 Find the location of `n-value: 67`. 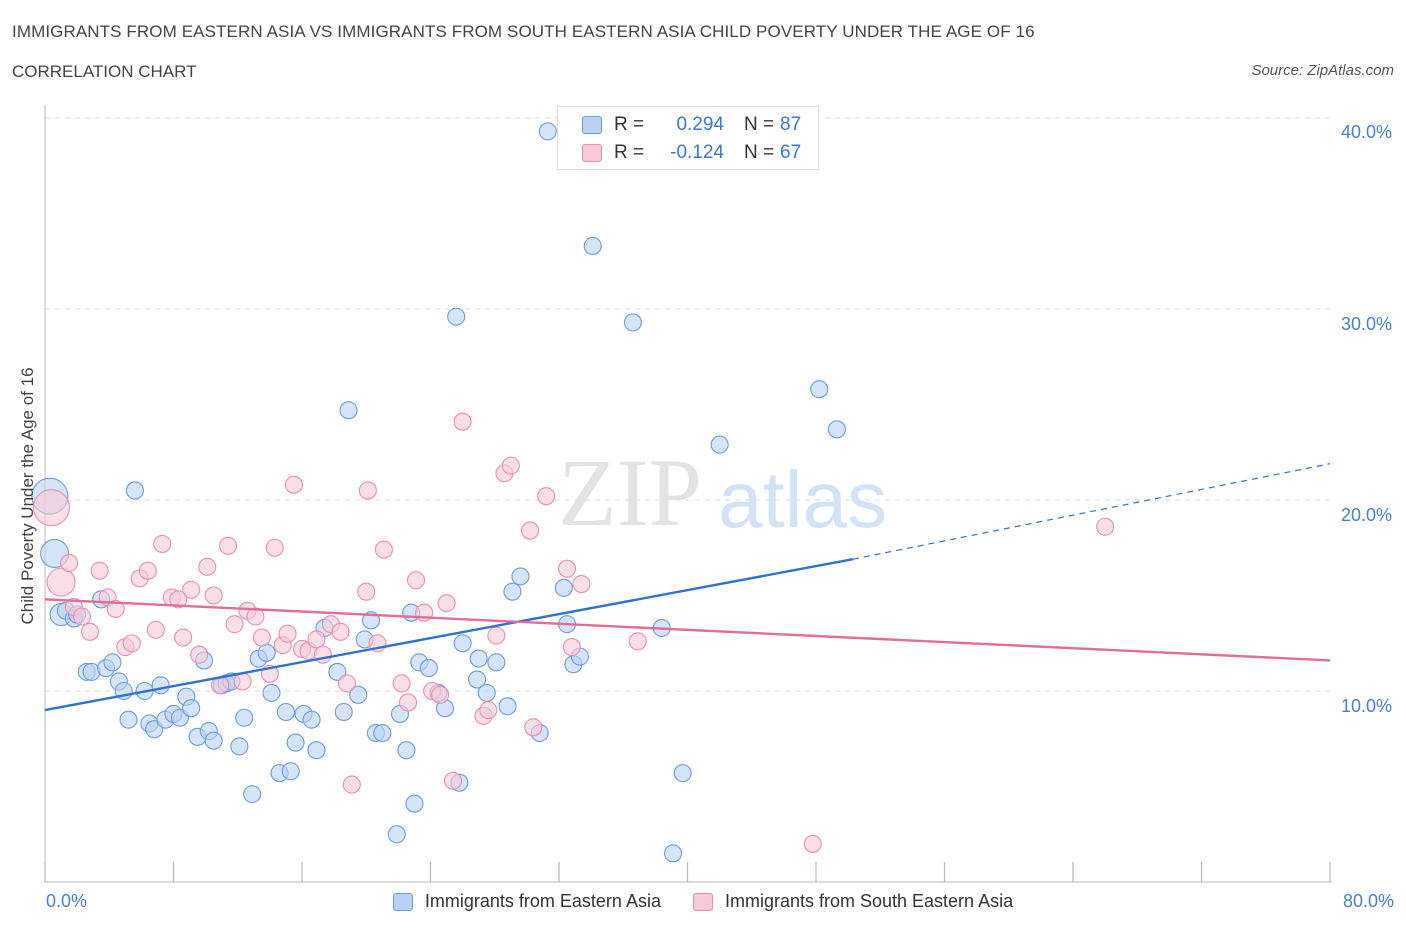

n-value: 67 is located at coordinates (791, 152).